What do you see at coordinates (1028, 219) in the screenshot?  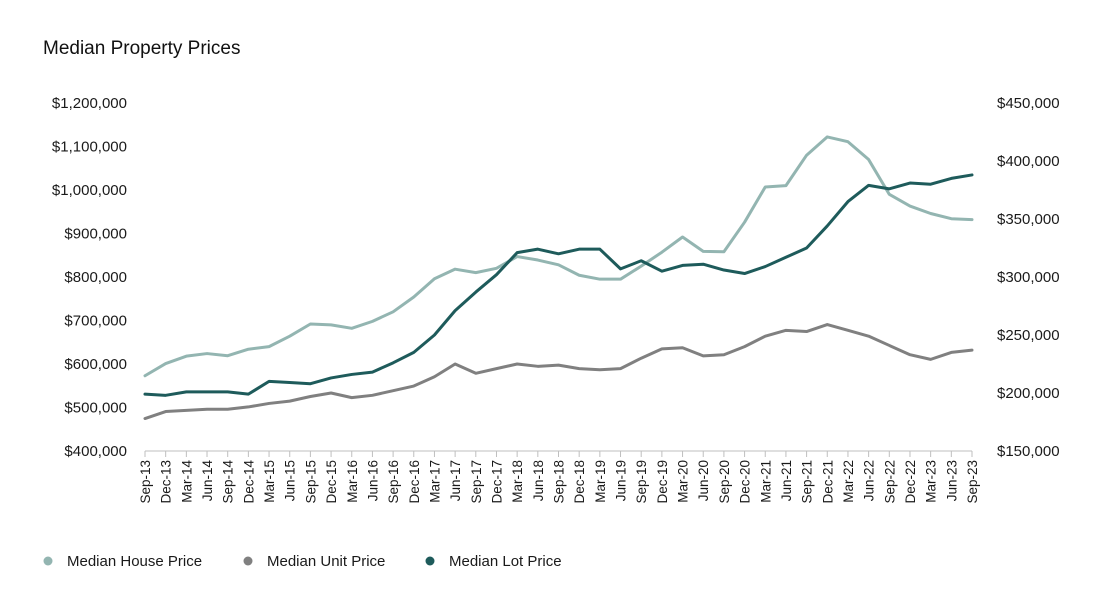 I see `right-y-tick-label: $350,000` at bounding box center [1028, 219].